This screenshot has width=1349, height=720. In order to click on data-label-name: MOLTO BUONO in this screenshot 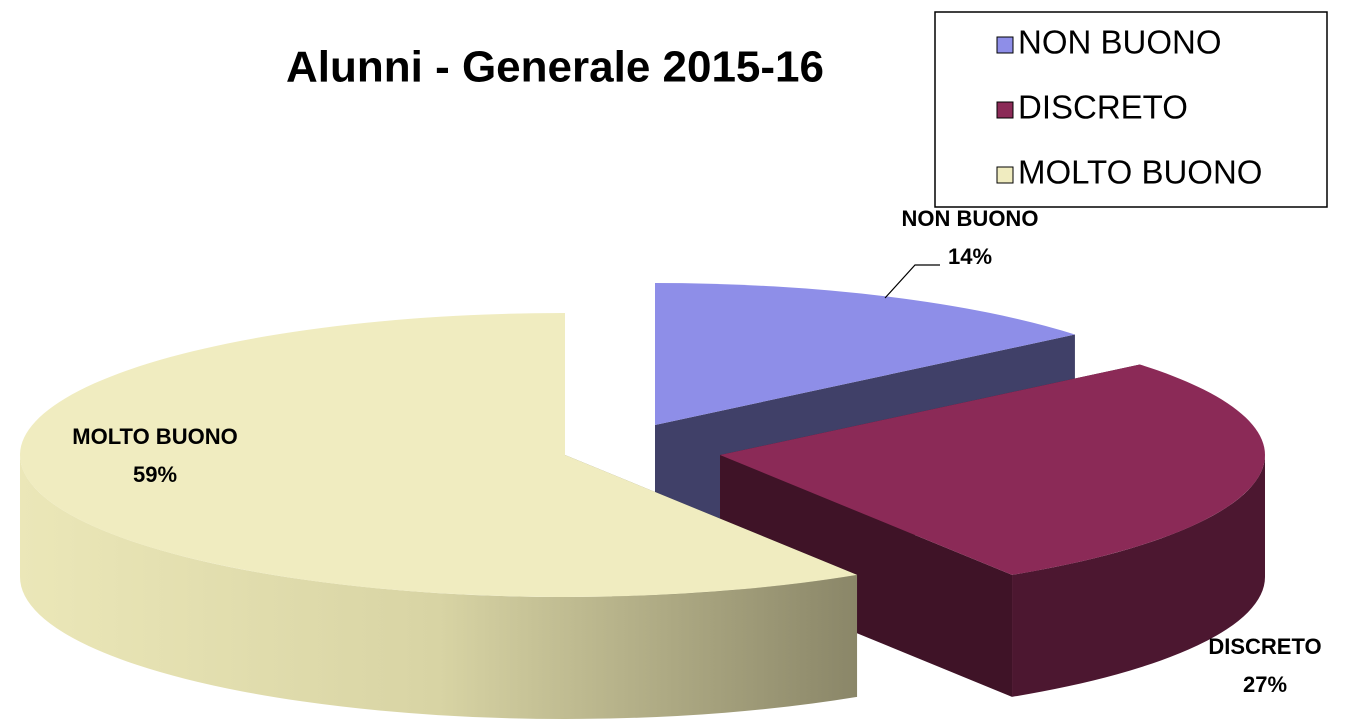, I will do `click(154, 436)`.